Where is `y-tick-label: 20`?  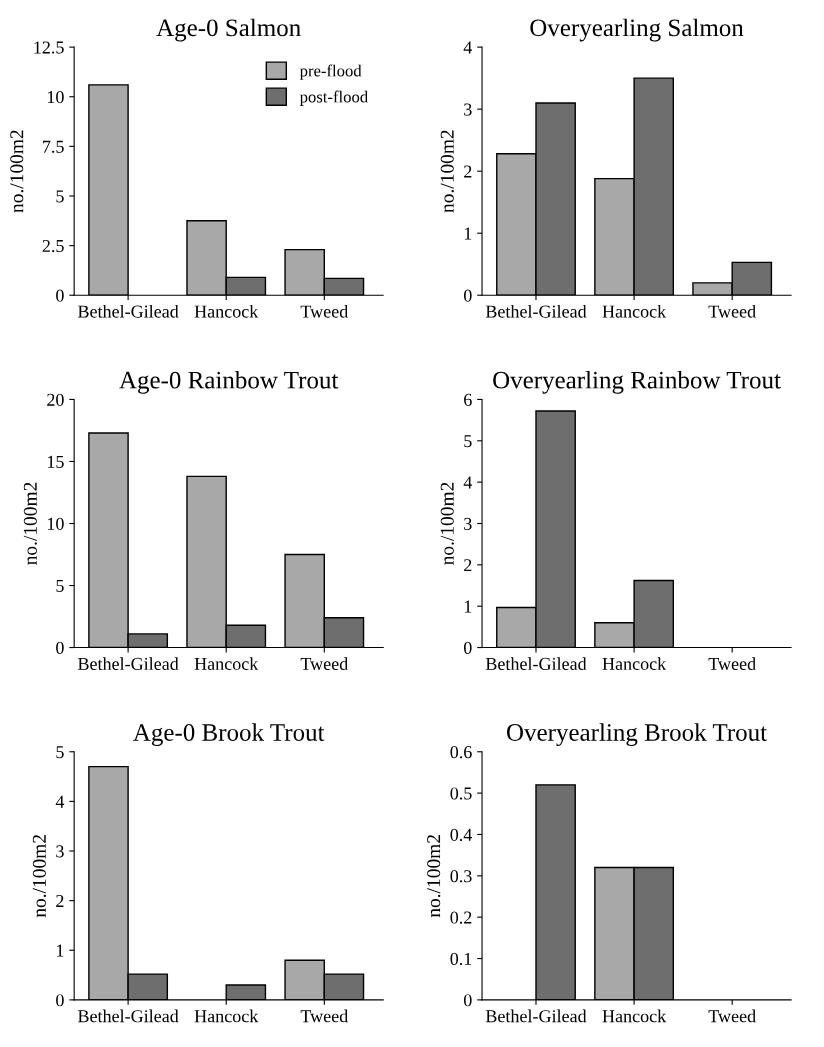 y-tick-label: 20 is located at coordinates (55, 399).